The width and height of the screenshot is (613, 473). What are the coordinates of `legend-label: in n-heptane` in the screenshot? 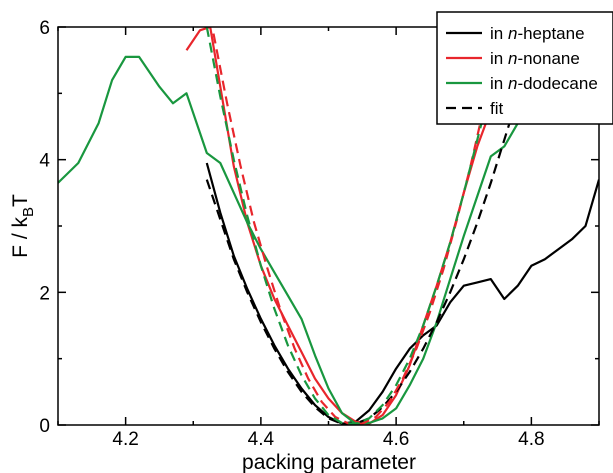 It's located at (537, 33).